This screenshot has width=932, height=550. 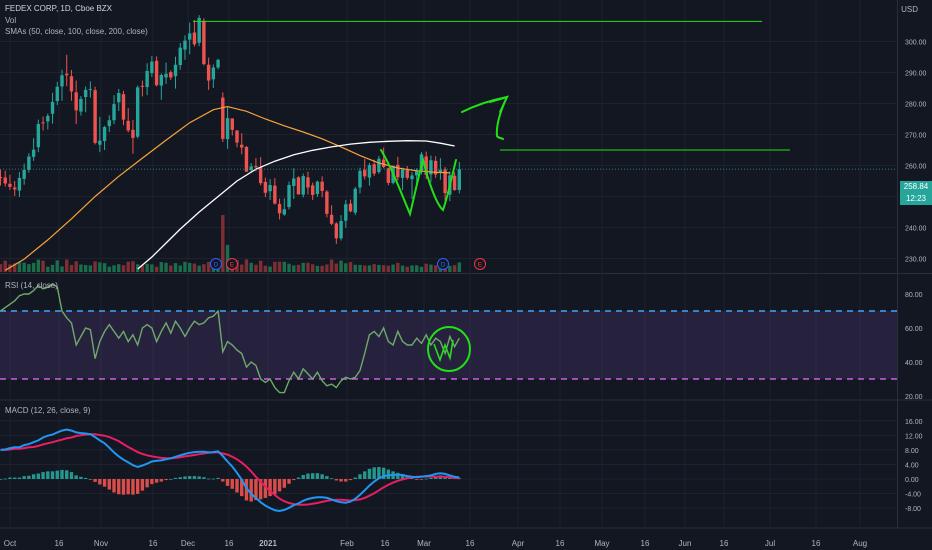 I want to click on currency-label: USD, so click(x=909, y=9).